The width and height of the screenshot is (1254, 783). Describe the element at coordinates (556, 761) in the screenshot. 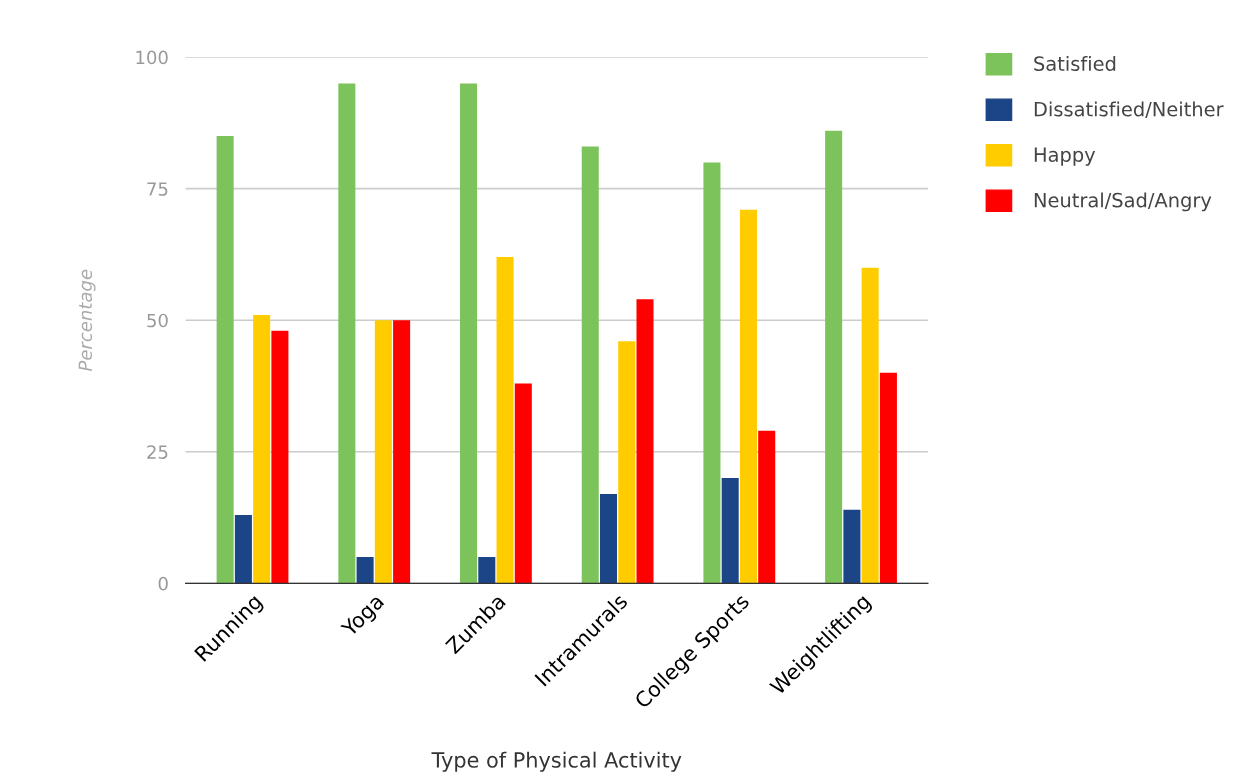

I see `x-axis-title: Type of Physical Activity` at that location.